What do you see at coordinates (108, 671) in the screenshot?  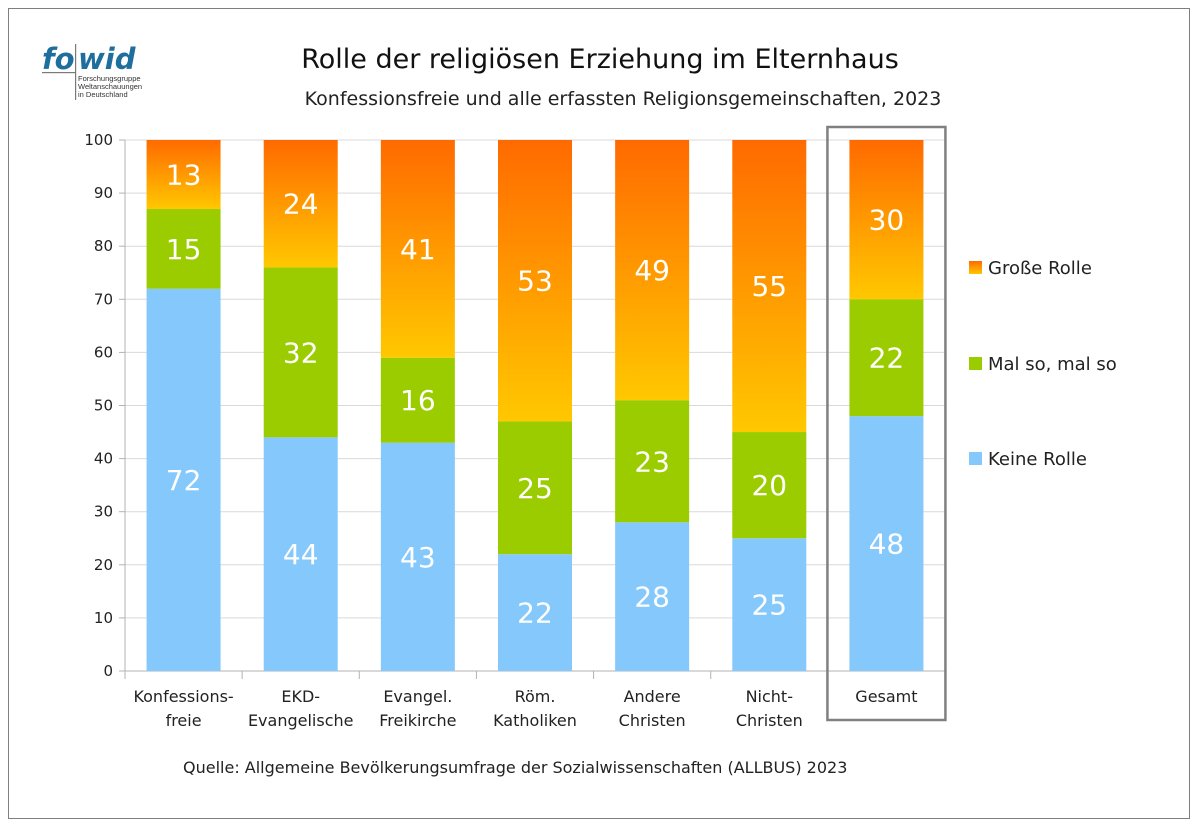 I see `y-tick-label: 0` at bounding box center [108, 671].